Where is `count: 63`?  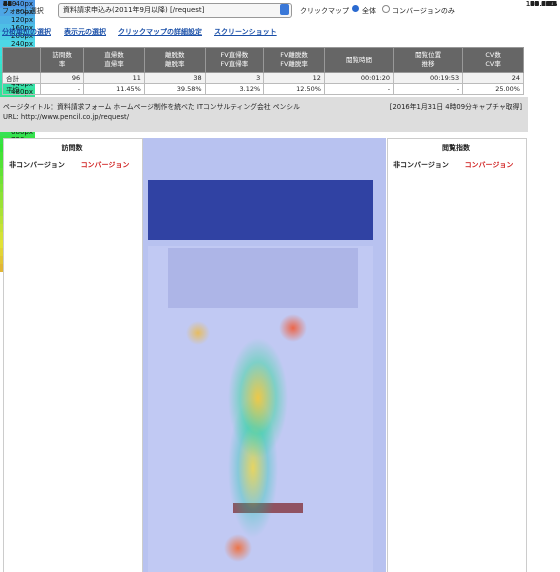
count: 63 is located at coordinates (7, 4).